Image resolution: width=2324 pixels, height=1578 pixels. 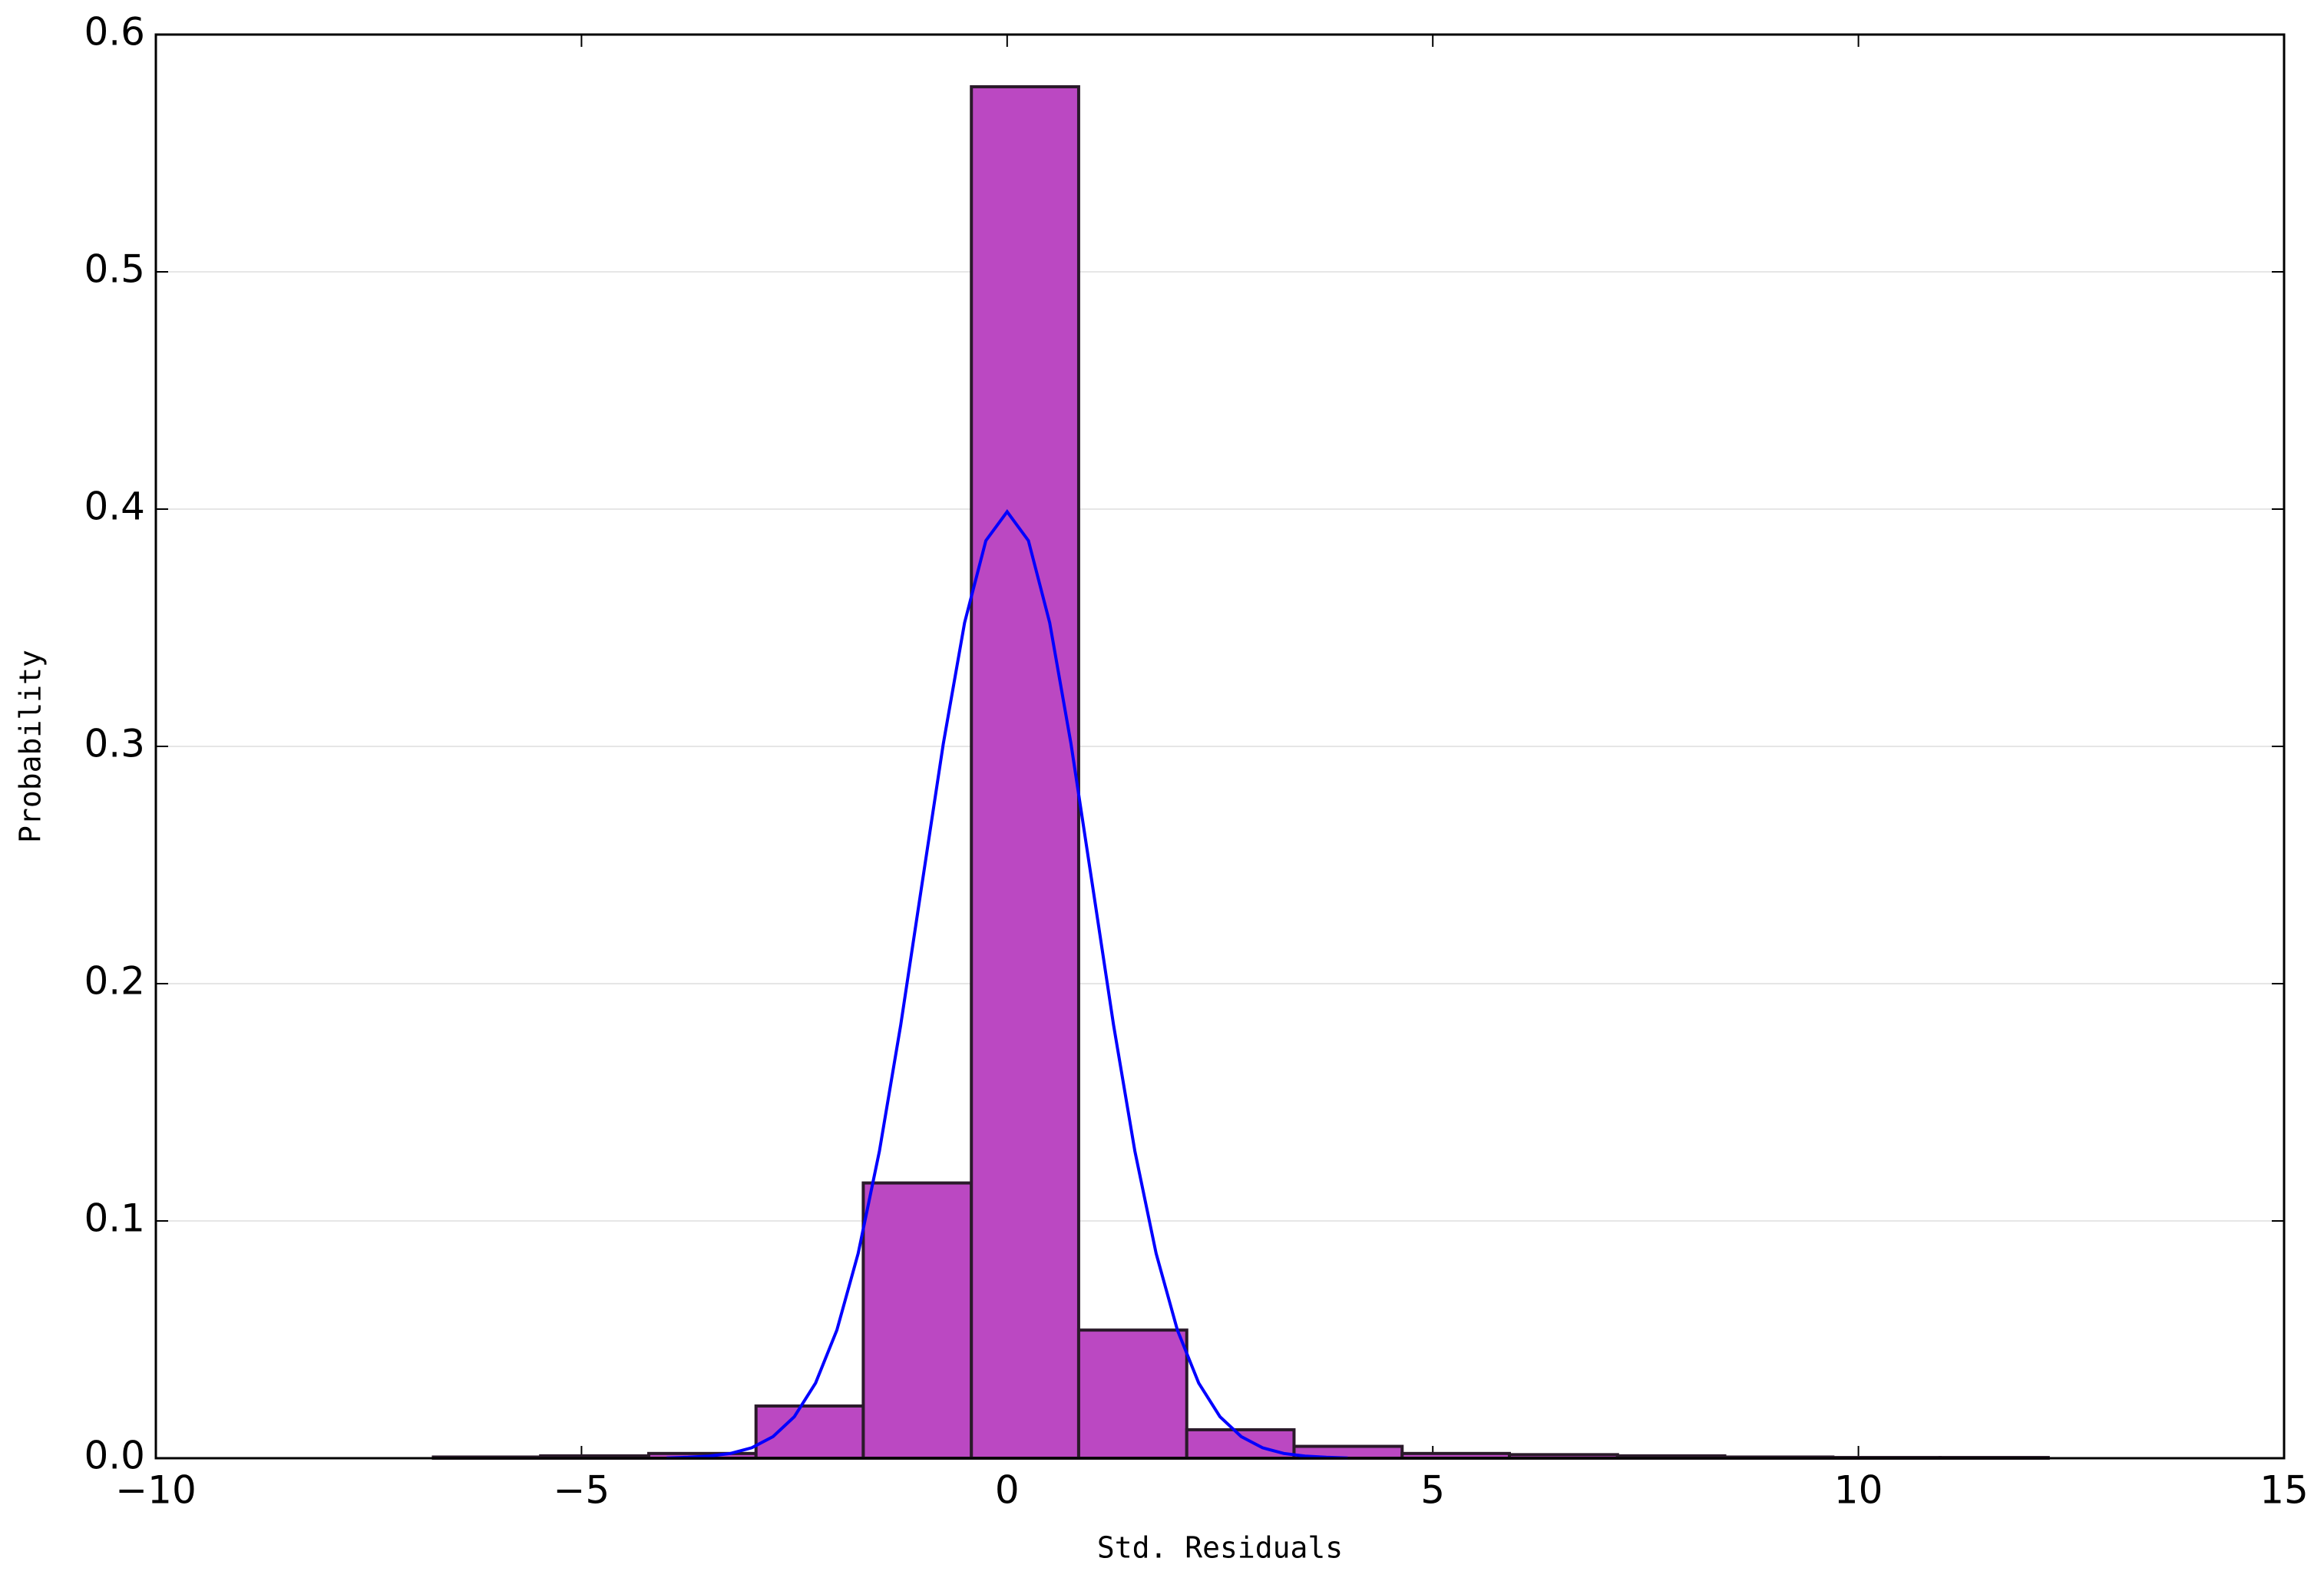 What do you see at coordinates (114, 269) in the screenshot?
I see `y-tick-label: 0.5` at bounding box center [114, 269].